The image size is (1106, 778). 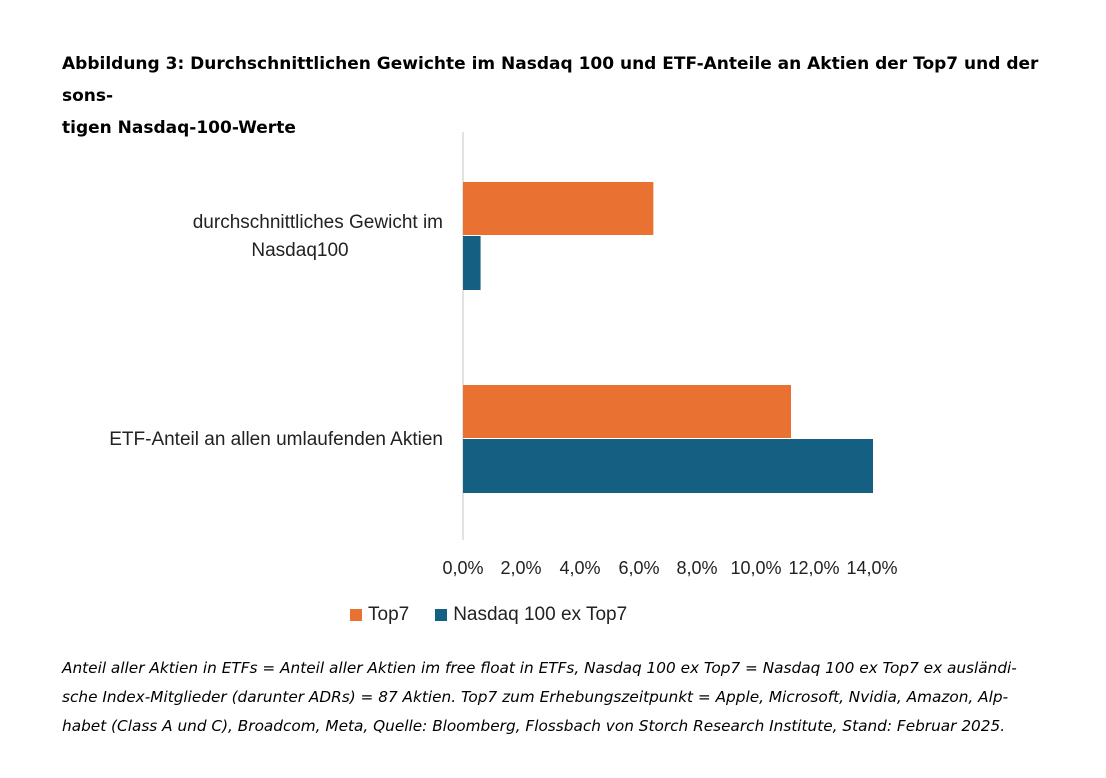 I want to click on legend-item-top7: Top7, so click(x=379, y=615).